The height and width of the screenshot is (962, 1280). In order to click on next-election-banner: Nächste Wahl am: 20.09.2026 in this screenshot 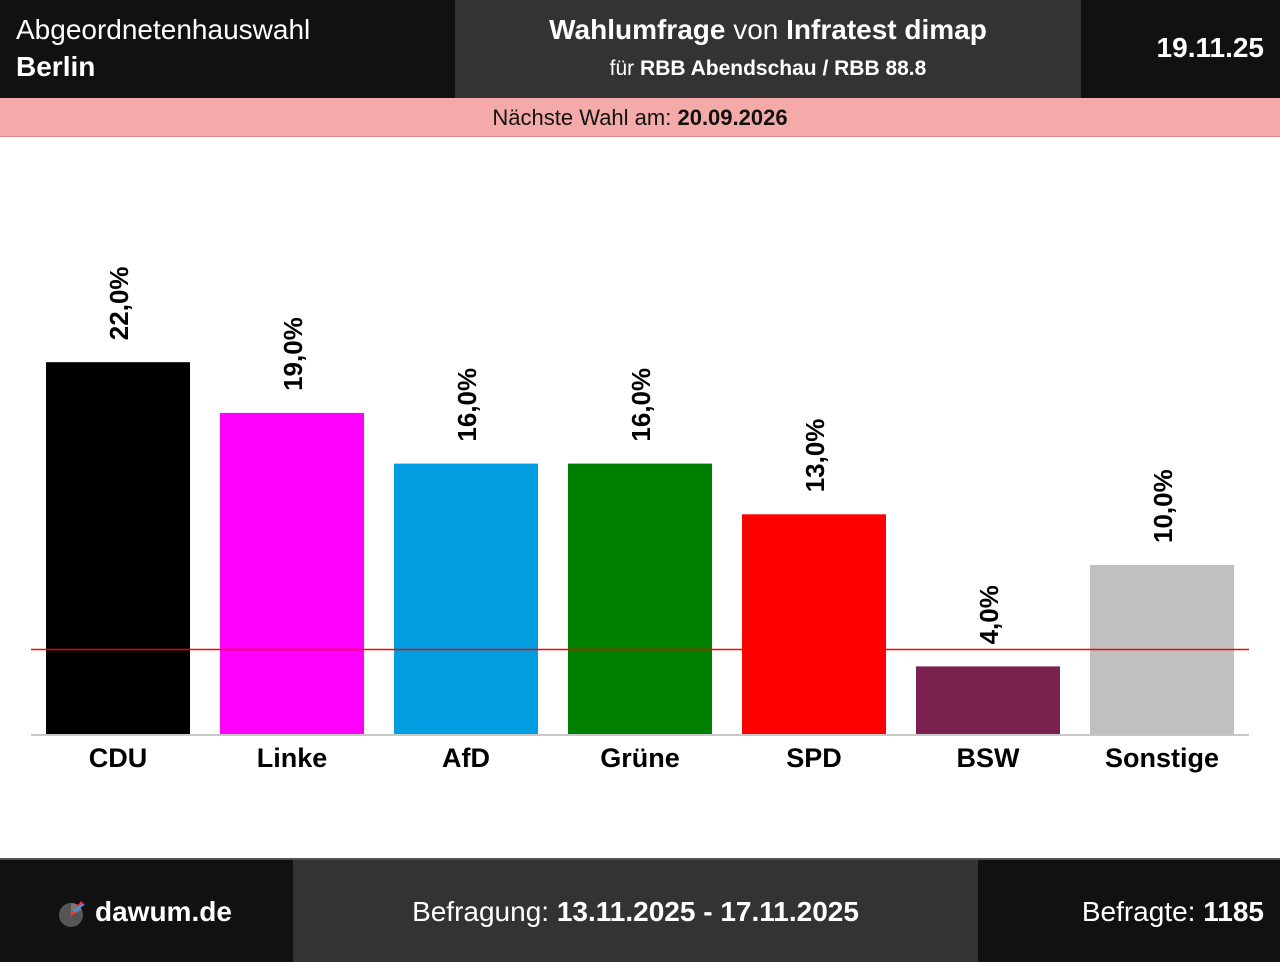, I will do `click(640, 117)`.